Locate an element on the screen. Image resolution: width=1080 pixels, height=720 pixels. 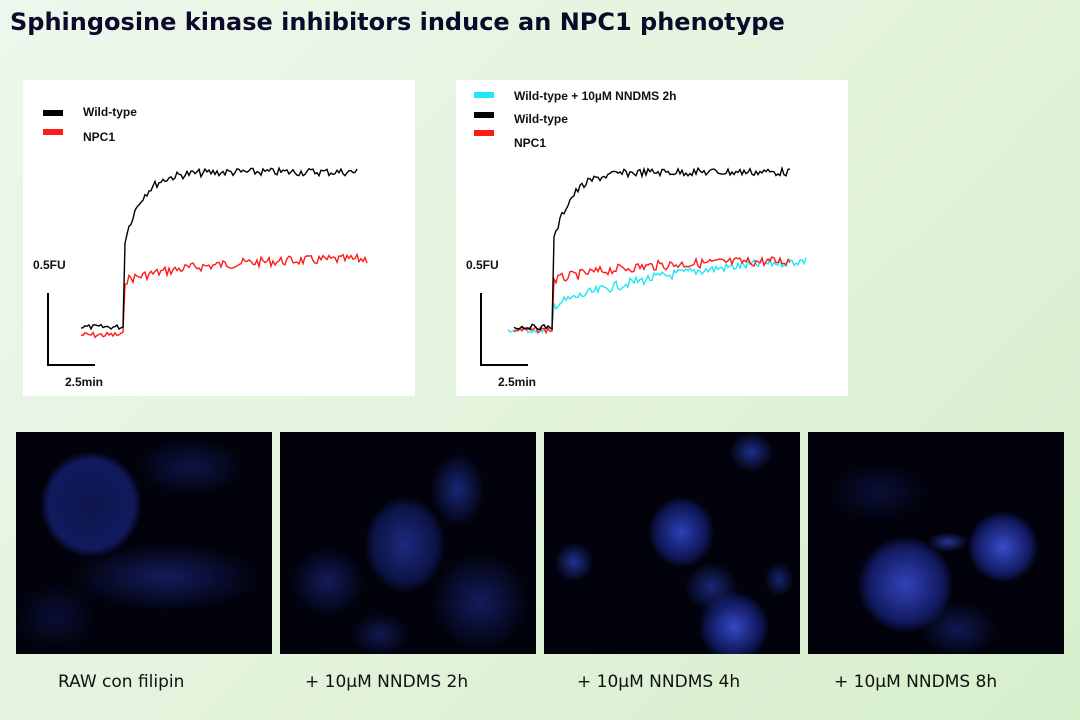
micrograph-raw-control is located at coordinates (144, 543).